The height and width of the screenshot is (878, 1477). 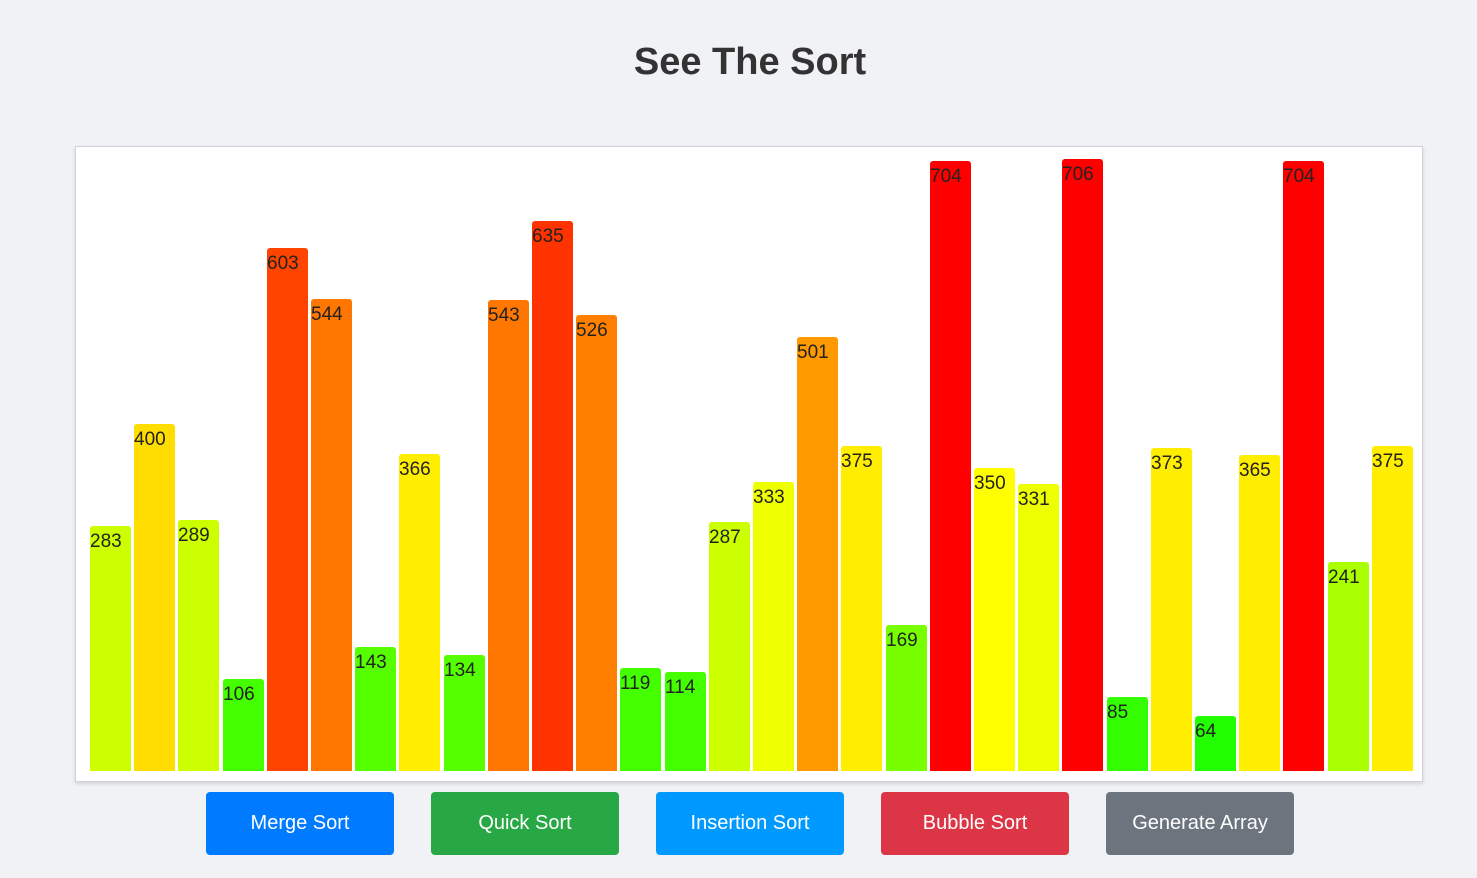 I want to click on bar: 106, so click(x=243, y=725).